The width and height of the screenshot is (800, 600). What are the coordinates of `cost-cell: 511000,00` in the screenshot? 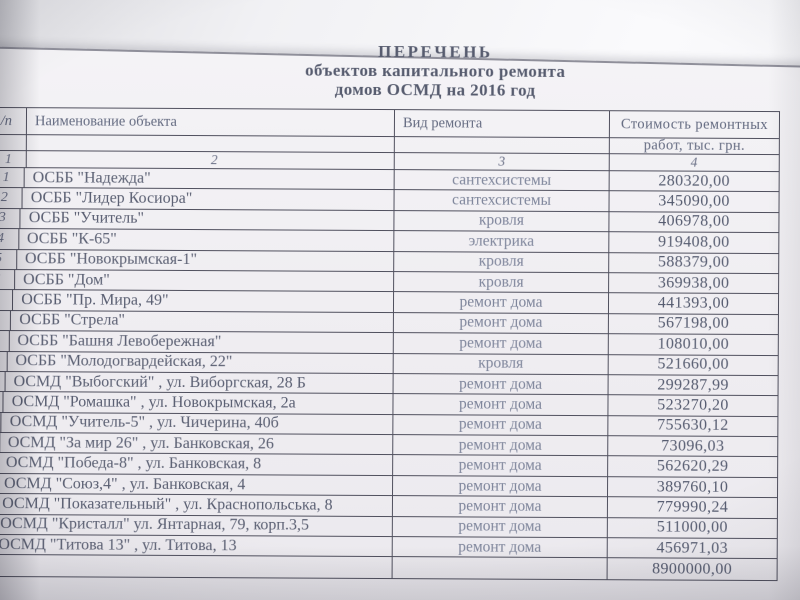 It's located at (691, 528).